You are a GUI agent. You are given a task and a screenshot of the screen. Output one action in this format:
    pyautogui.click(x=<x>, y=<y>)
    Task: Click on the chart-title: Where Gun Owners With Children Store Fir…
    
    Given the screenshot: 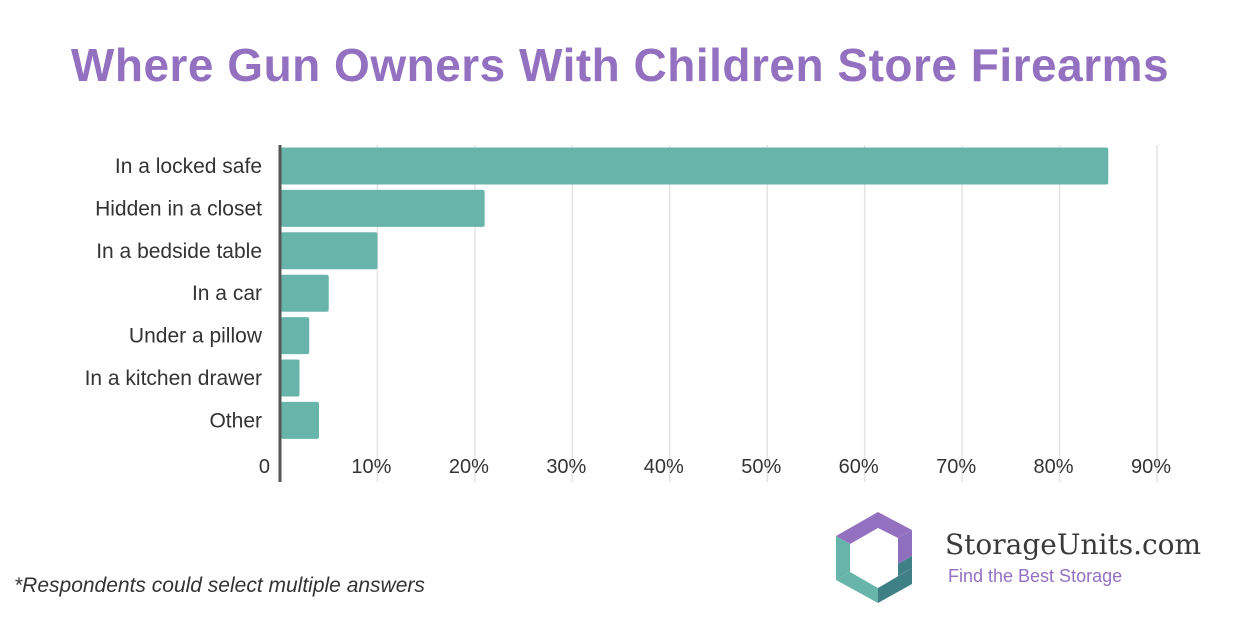 What is the action you would take?
    pyautogui.click(x=620, y=65)
    